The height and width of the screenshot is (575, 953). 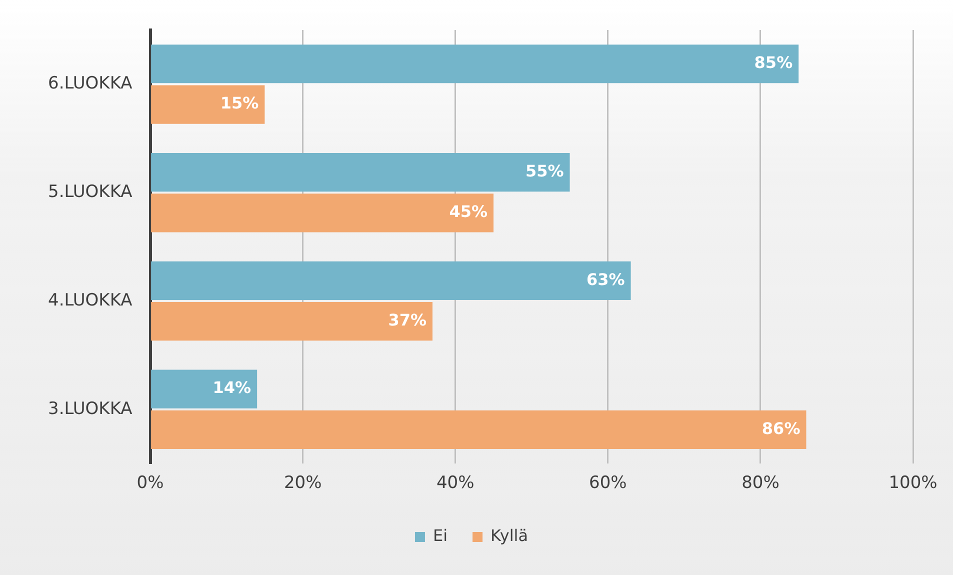 I want to click on data-label: 55%, so click(x=544, y=170).